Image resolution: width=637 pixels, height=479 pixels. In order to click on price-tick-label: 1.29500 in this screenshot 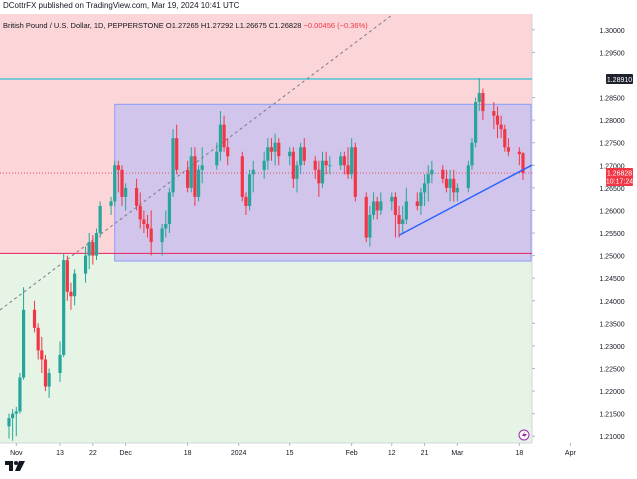, I will do `click(611, 53)`.